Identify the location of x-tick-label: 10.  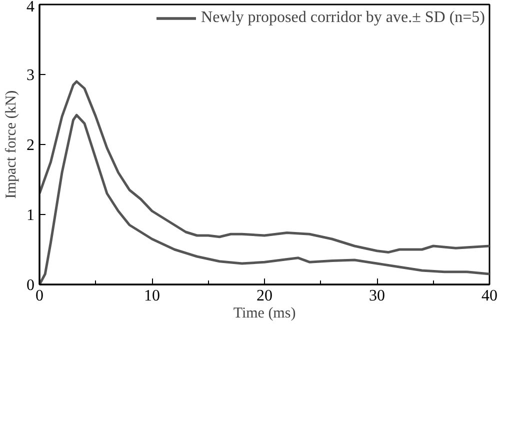
(152, 296).